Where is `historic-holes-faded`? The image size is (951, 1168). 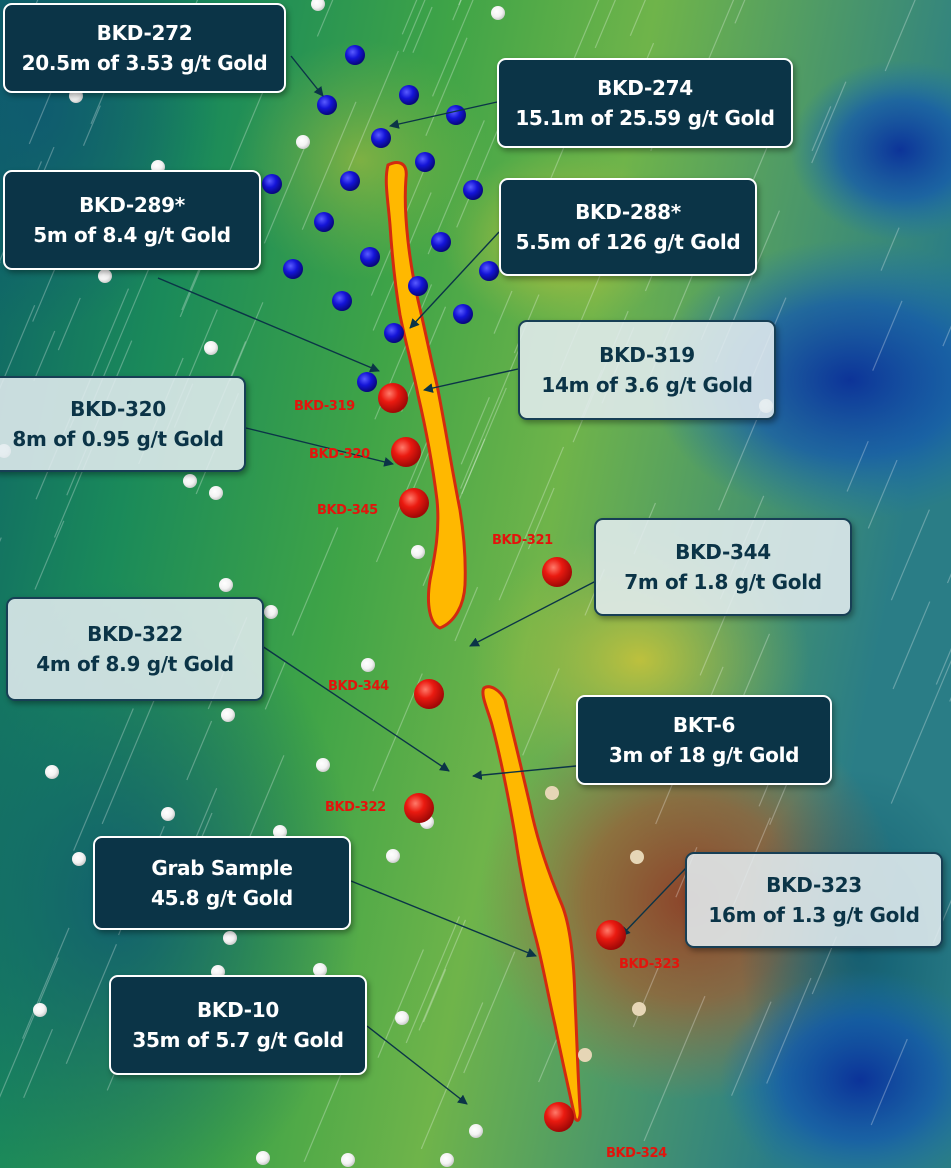
historic-holes-faded is located at coordinates (595, 924).